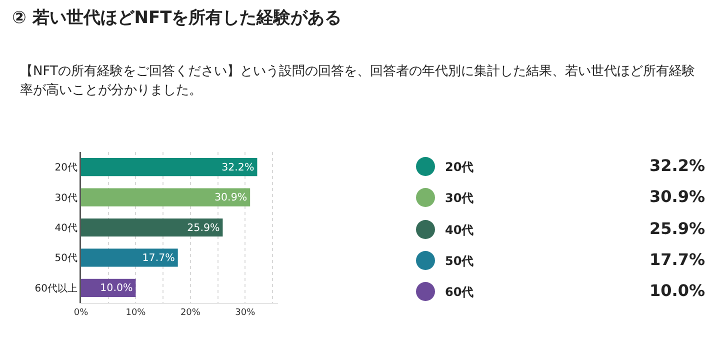  I want to click on y-tick-label: 20代, so click(66, 168).